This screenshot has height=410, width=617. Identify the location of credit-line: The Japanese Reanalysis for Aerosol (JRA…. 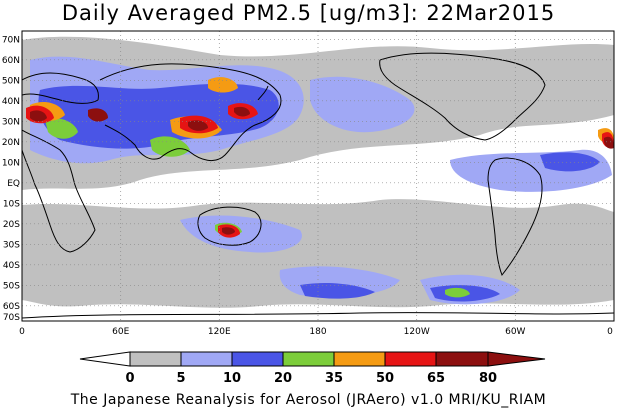
(308, 400).